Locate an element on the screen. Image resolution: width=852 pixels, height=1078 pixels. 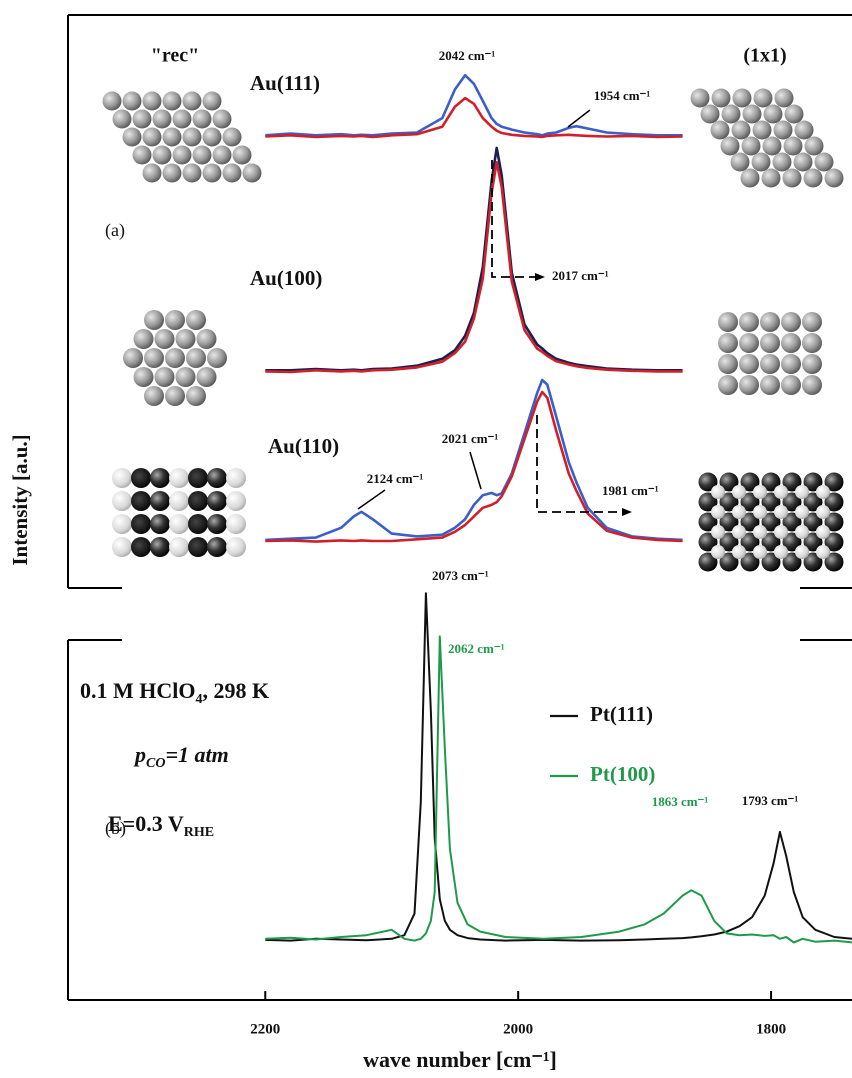
peak-label: 1954 cm⁻¹ is located at coordinates (622, 95).